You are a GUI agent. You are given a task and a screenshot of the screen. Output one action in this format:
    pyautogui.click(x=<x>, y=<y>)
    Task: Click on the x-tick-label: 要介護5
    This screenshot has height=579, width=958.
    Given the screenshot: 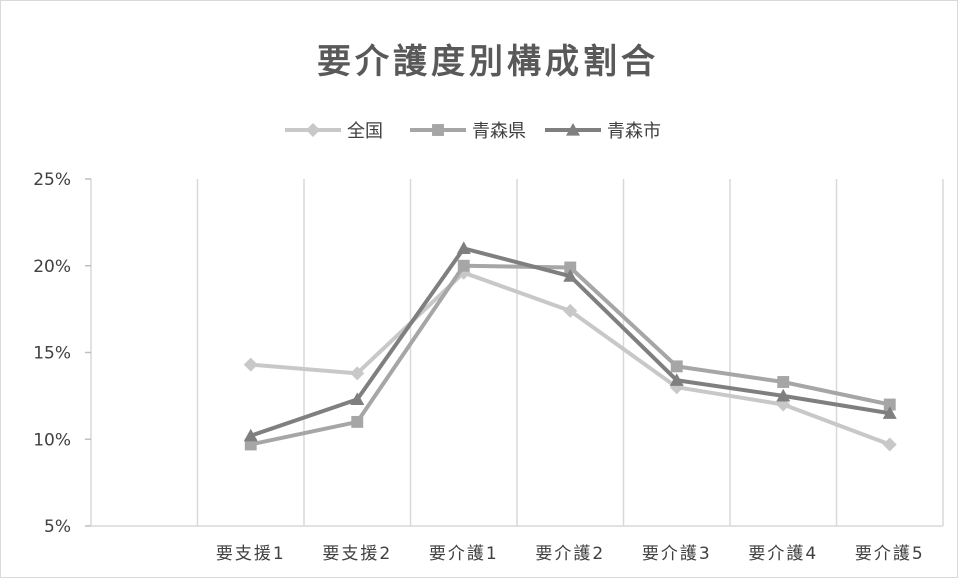 What is the action you would take?
    pyautogui.click(x=890, y=554)
    